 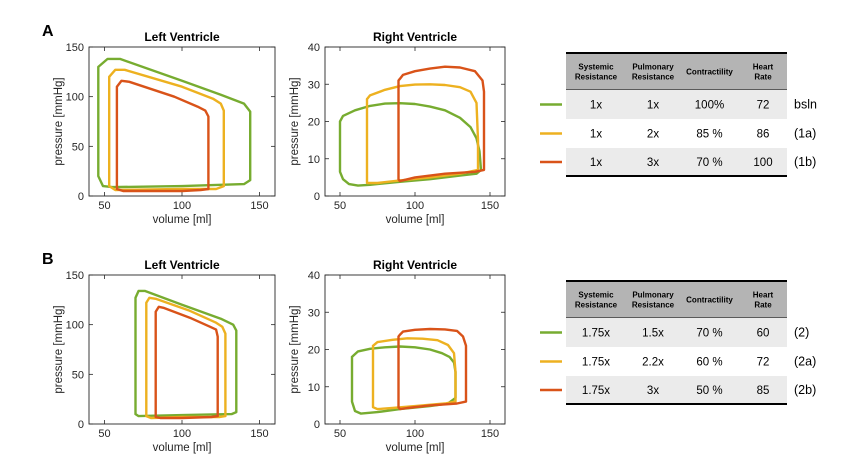 What do you see at coordinates (805, 362) in the screenshot?
I see `row-label: (2a)` at bounding box center [805, 362].